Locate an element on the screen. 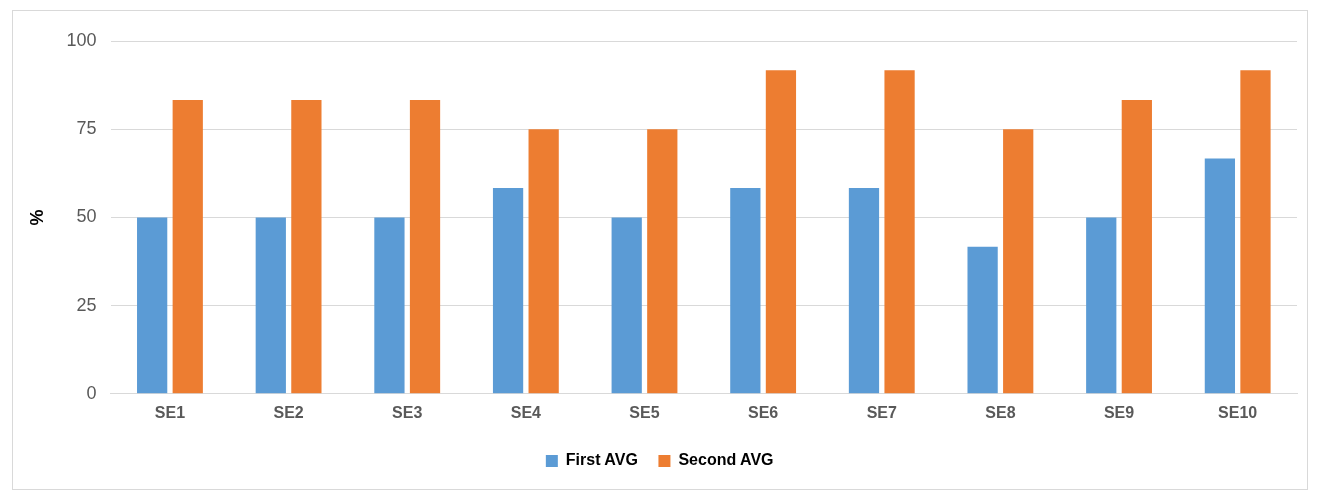  y-axis-title: % is located at coordinates (36, 217).